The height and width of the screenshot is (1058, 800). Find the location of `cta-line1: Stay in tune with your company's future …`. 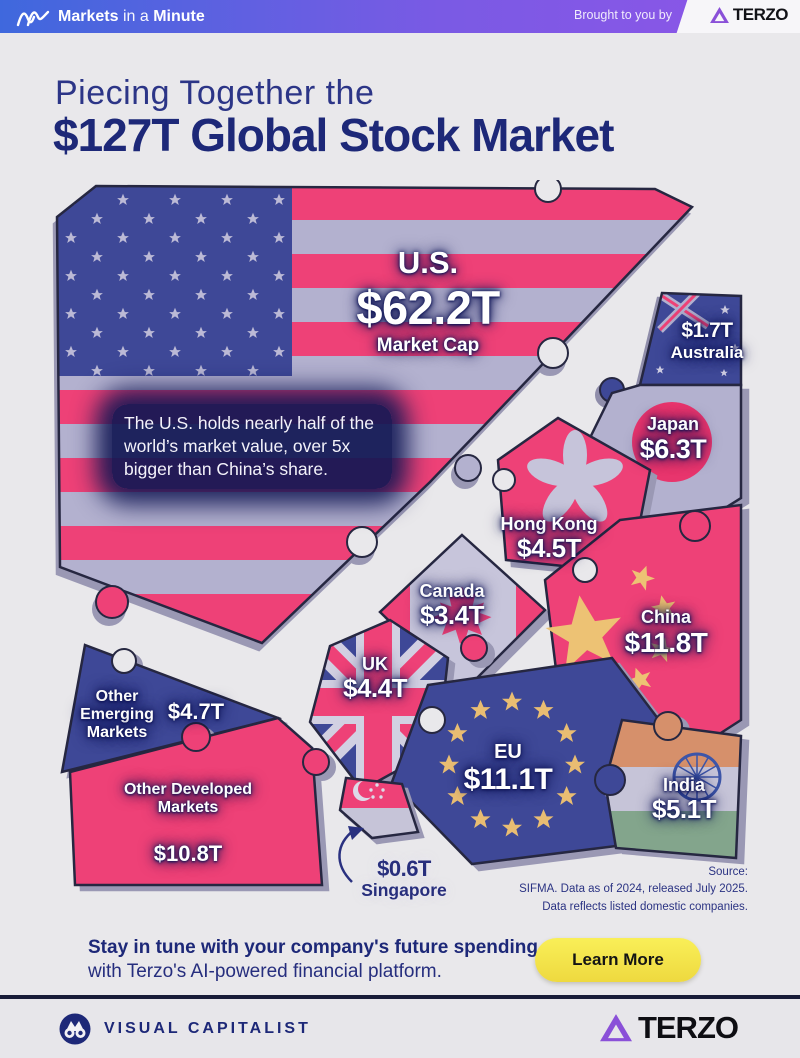

cta-line1: Stay in tune with your company's future … is located at coordinates (313, 947).